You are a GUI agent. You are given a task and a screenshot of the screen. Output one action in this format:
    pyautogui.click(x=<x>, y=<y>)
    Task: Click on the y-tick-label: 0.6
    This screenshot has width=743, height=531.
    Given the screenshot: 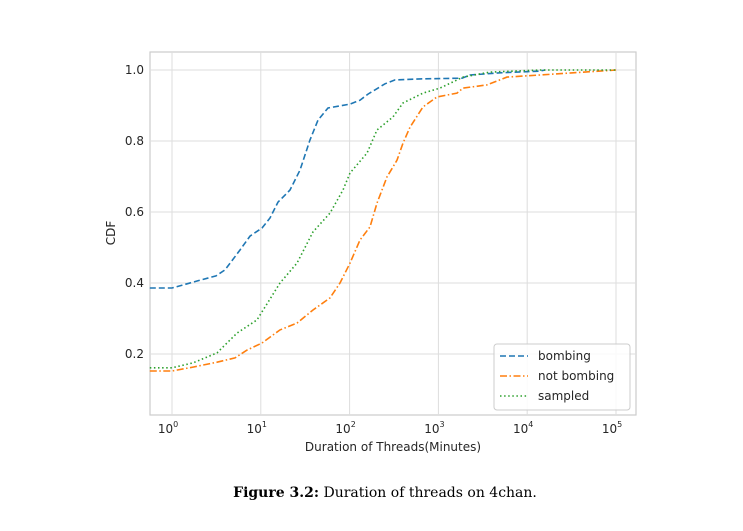 What is the action you would take?
    pyautogui.click(x=134, y=212)
    